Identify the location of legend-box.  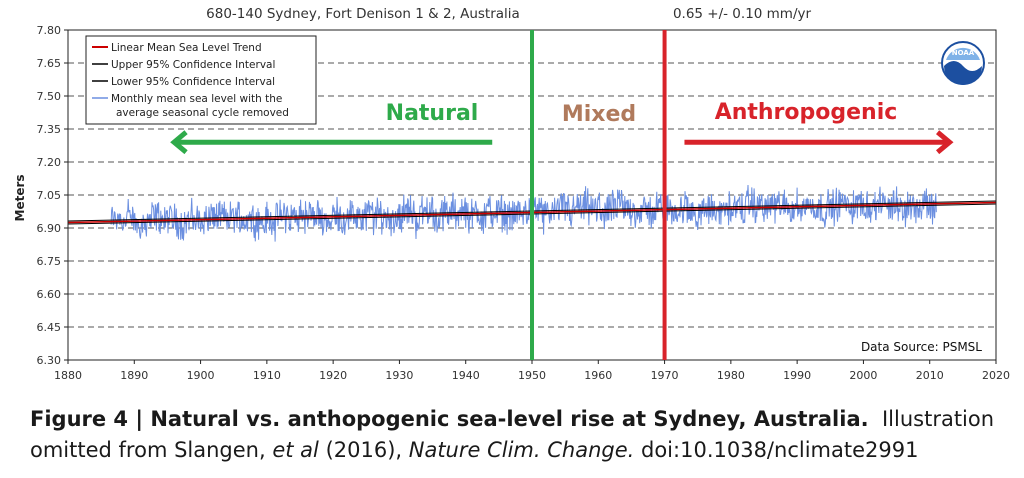
(201, 80).